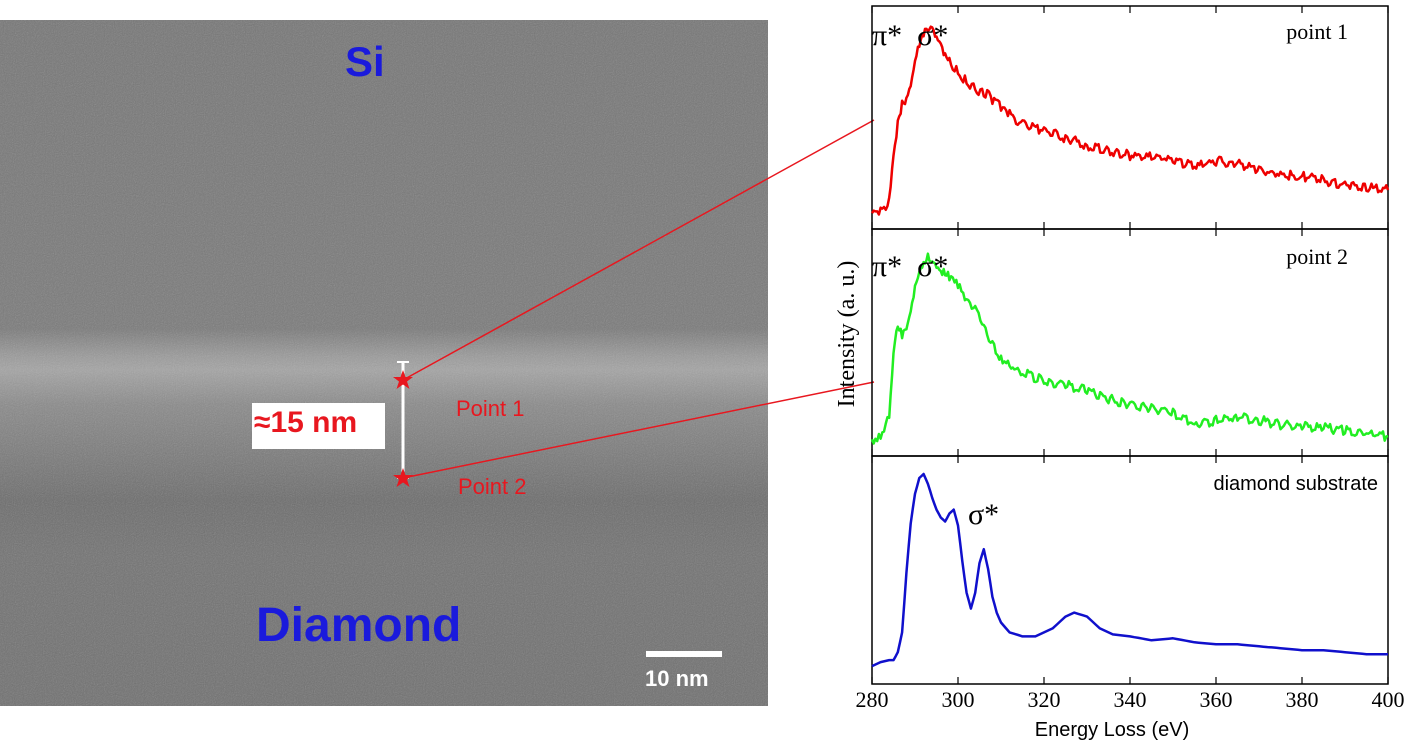 The height and width of the screenshot is (744, 1412). I want to click on diamond-region-label: Diamond, so click(359, 625).